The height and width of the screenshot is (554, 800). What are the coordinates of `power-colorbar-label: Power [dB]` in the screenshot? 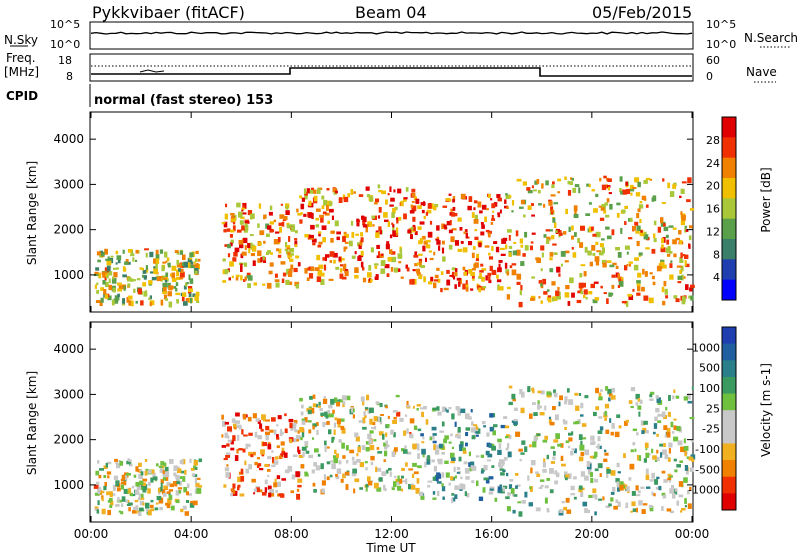 It's located at (766, 199).